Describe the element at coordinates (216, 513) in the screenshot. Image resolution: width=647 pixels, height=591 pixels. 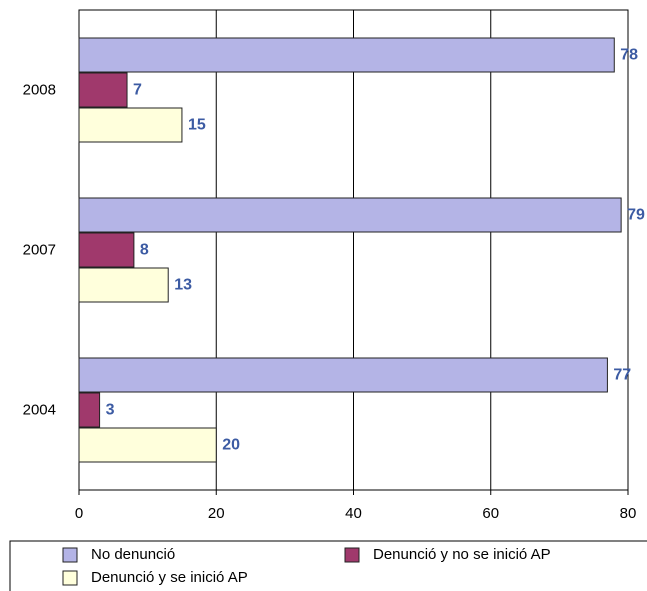
I see `x-tick-label: 20` at that location.